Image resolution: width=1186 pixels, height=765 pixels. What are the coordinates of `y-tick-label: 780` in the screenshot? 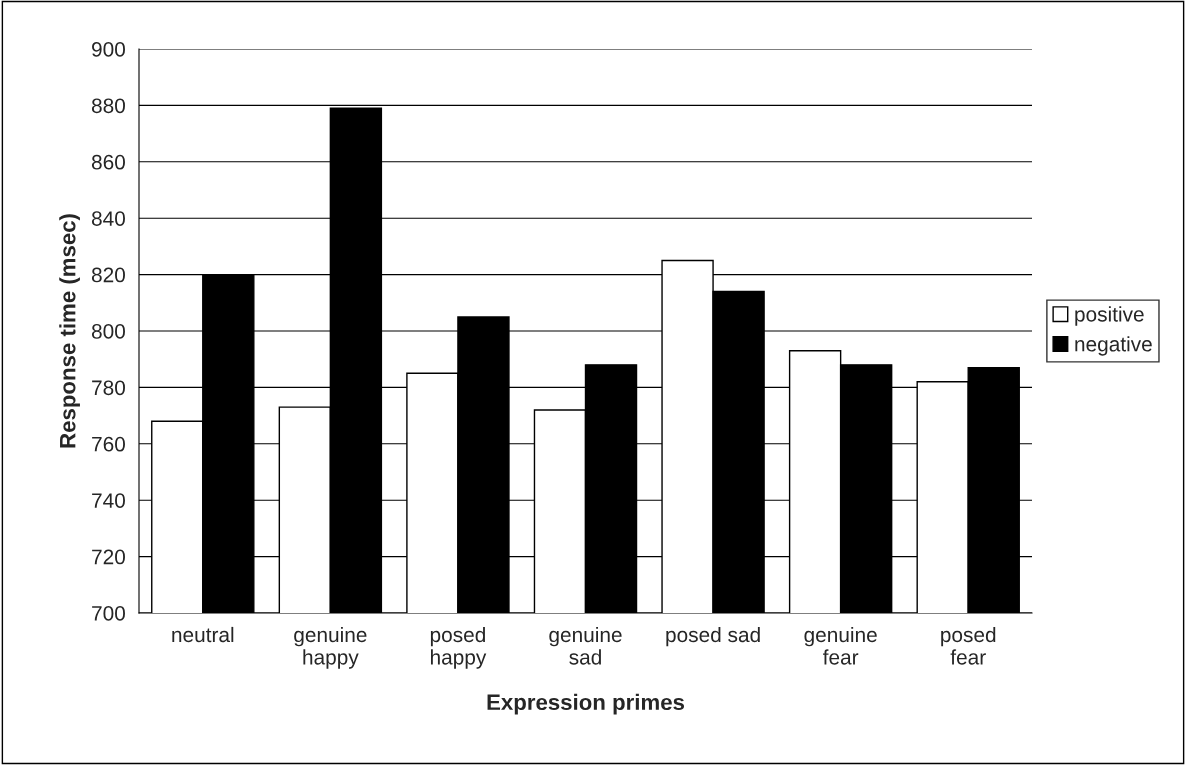 It's located at (108, 388).